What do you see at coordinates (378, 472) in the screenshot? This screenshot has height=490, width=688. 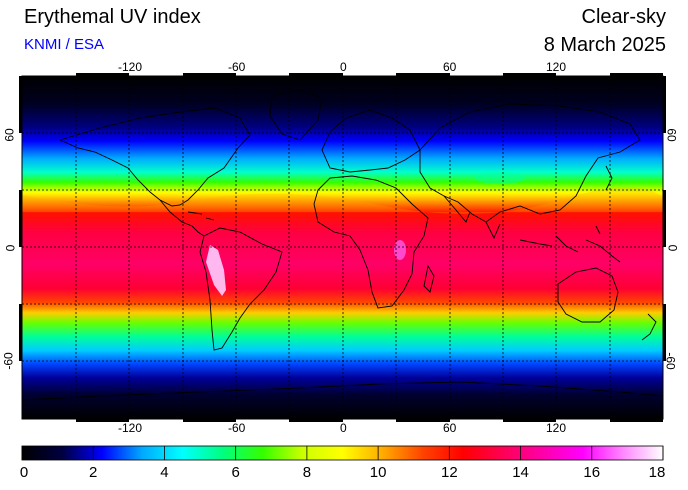 I see `colorbar-tick-label: 10` at bounding box center [378, 472].